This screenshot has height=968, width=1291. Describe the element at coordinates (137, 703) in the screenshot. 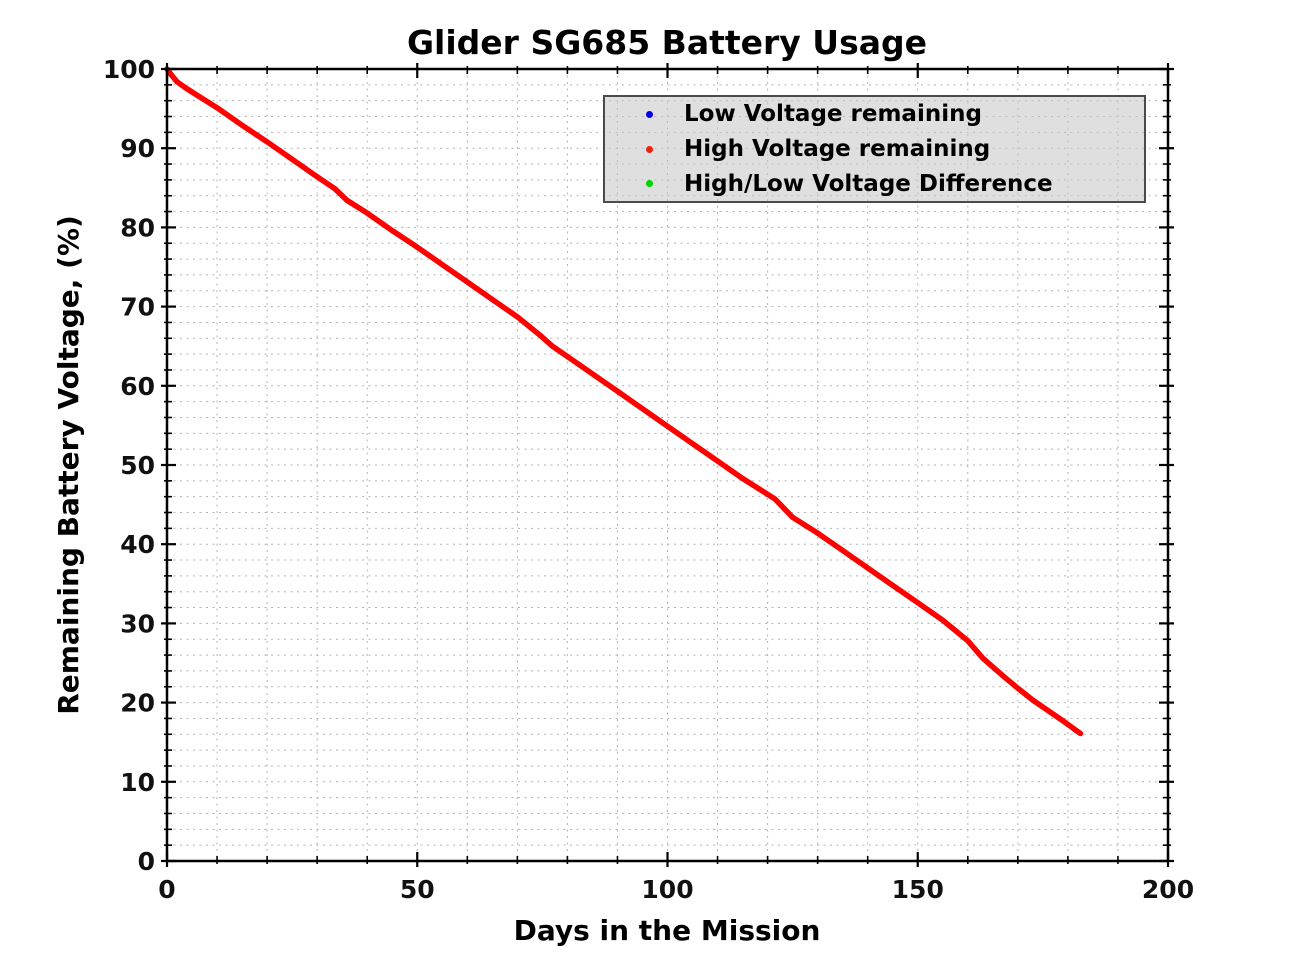

I see `y-tick-label: 20` at that location.